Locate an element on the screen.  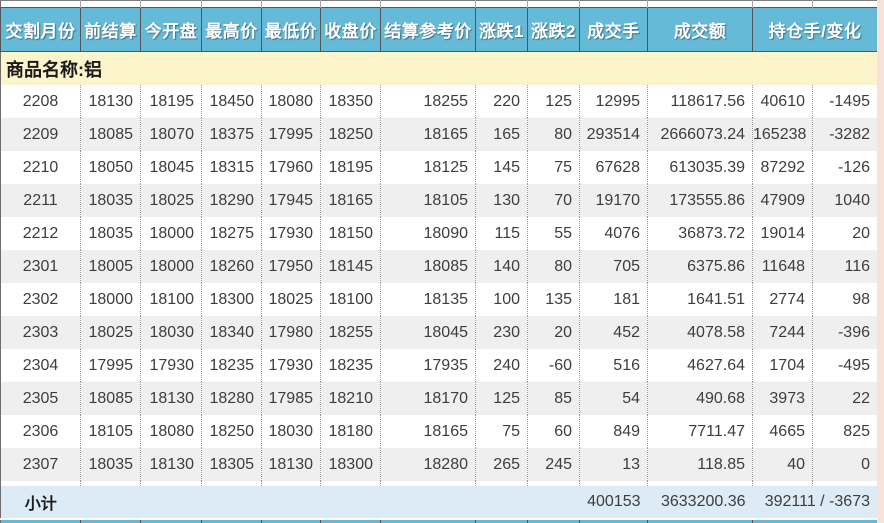
cell-low: 17995 is located at coordinates (291, 134).